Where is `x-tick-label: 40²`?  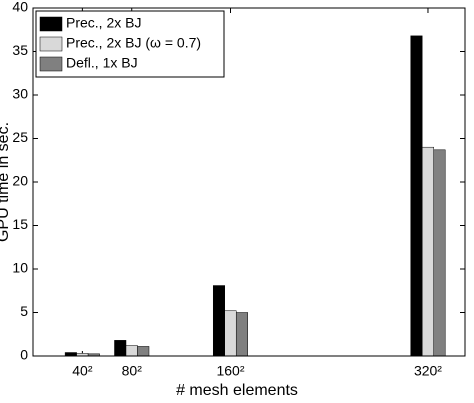
x-tick-label: 40² is located at coordinates (82, 371).